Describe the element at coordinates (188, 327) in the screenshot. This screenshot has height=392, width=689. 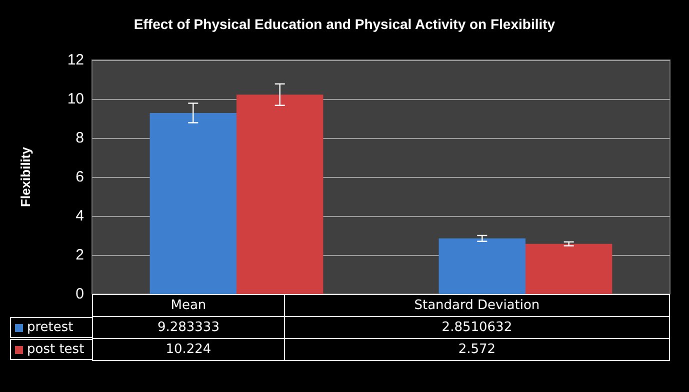
I see `data-label: 9.283333` at that location.